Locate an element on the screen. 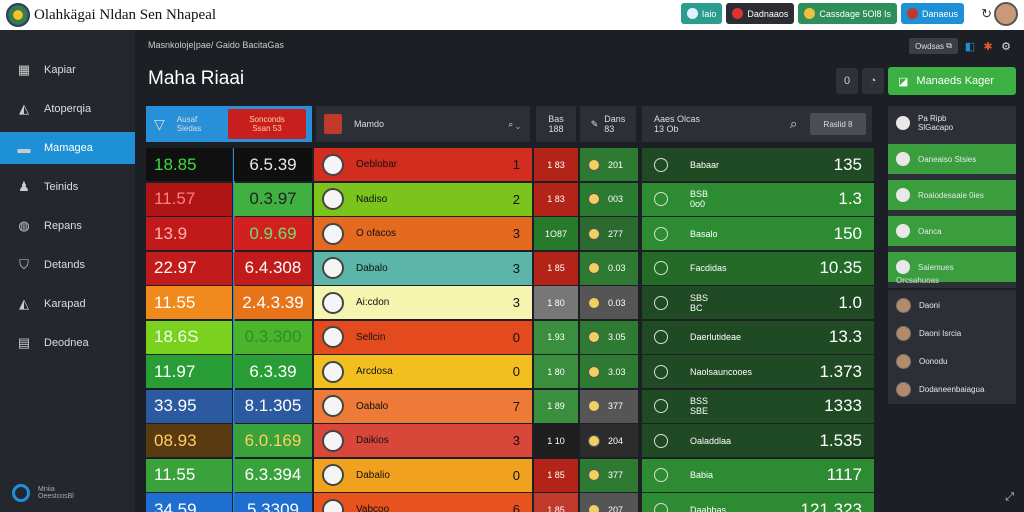 The image size is (1024, 512). col-c-label: Aaes Olcas 13 Ob is located at coordinates (677, 124).